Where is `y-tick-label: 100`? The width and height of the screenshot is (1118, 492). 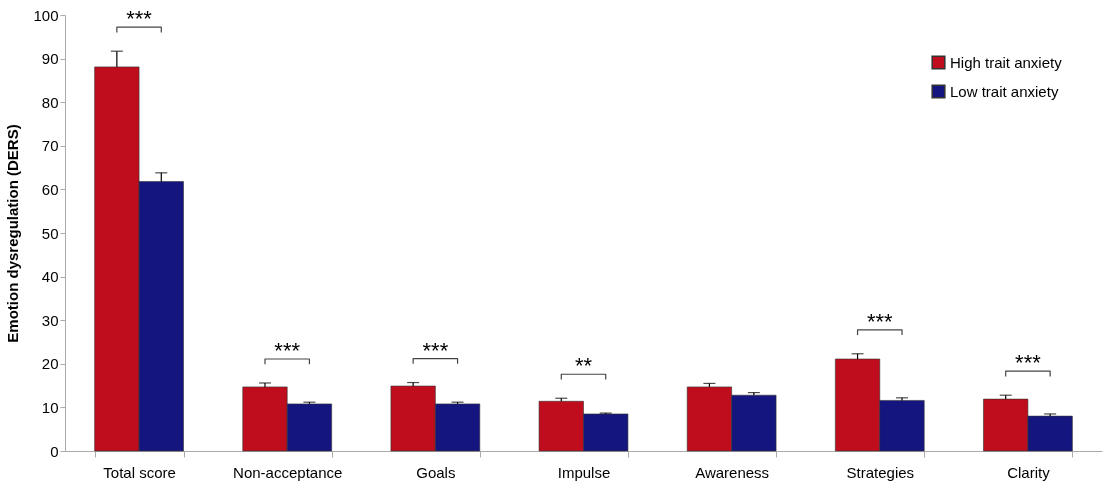
y-tick-label: 100 is located at coordinates (46, 15).